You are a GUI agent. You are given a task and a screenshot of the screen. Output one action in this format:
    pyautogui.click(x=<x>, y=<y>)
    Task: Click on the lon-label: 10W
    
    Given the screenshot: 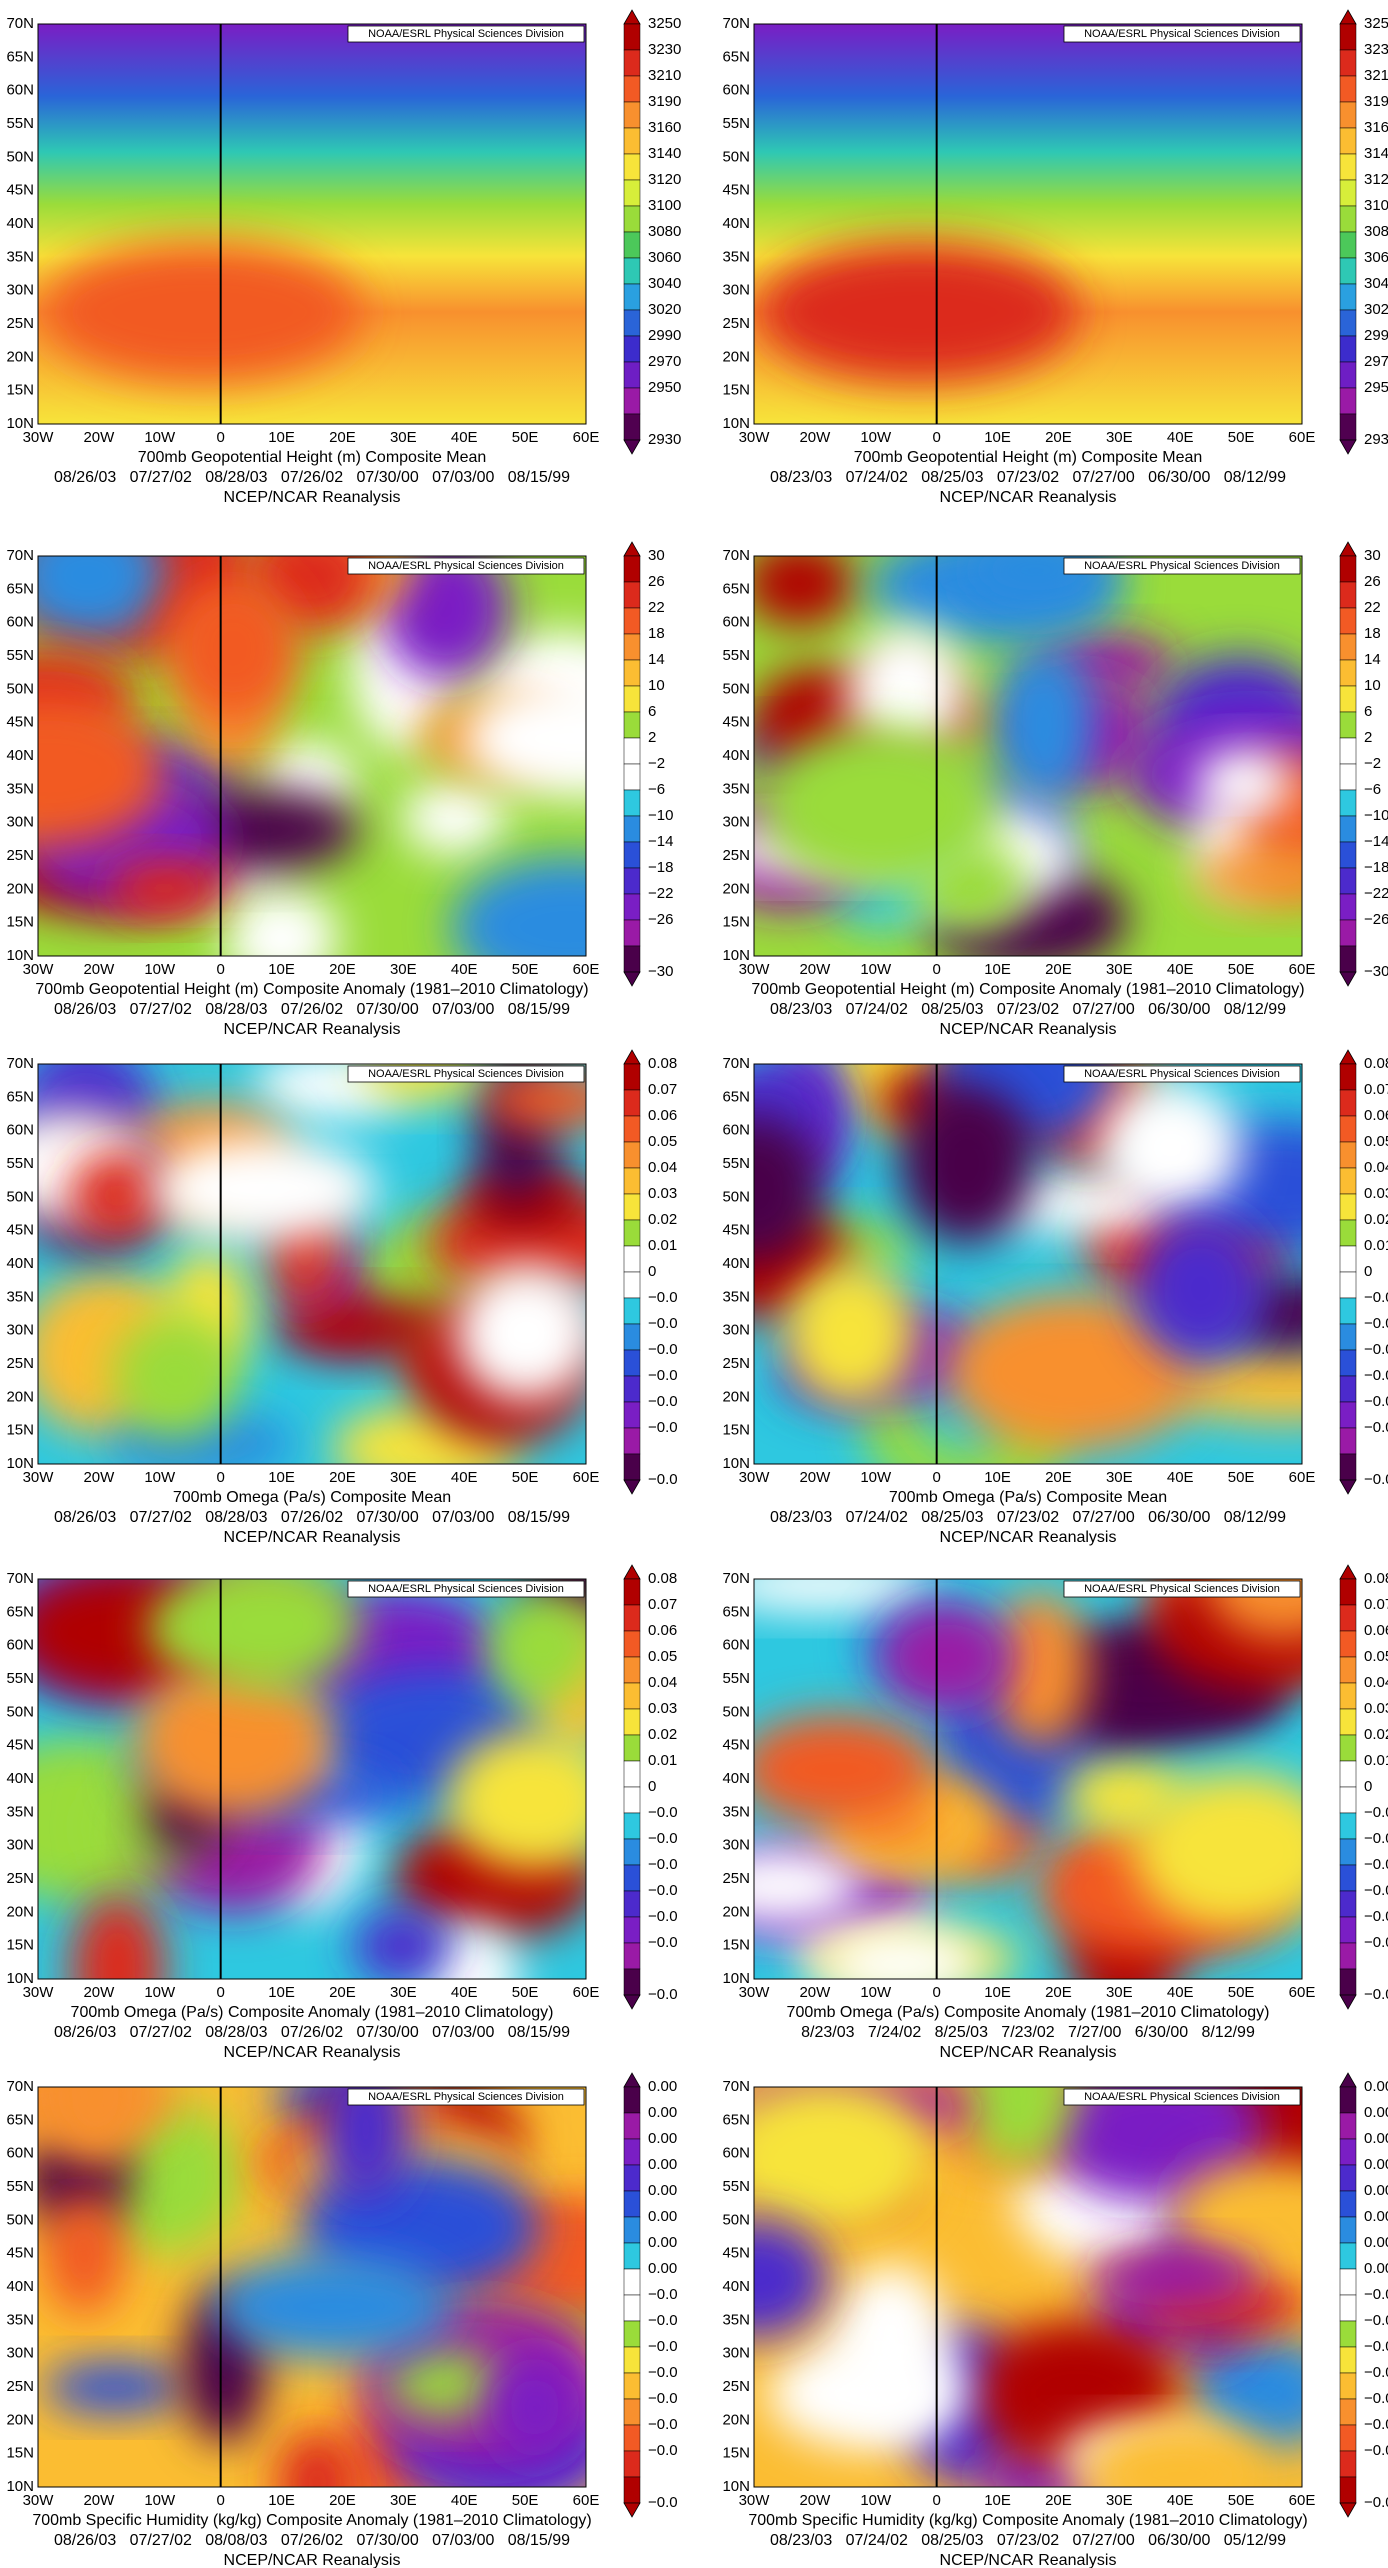 What is the action you would take?
    pyautogui.click(x=160, y=1992)
    